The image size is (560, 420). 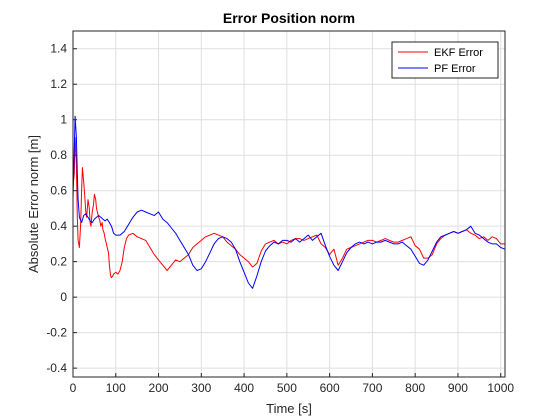 What do you see at coordinates (458, 53) in the screenshot?
I see `legend-label-ekf: EKF Error` at bounding box center [458, 53].